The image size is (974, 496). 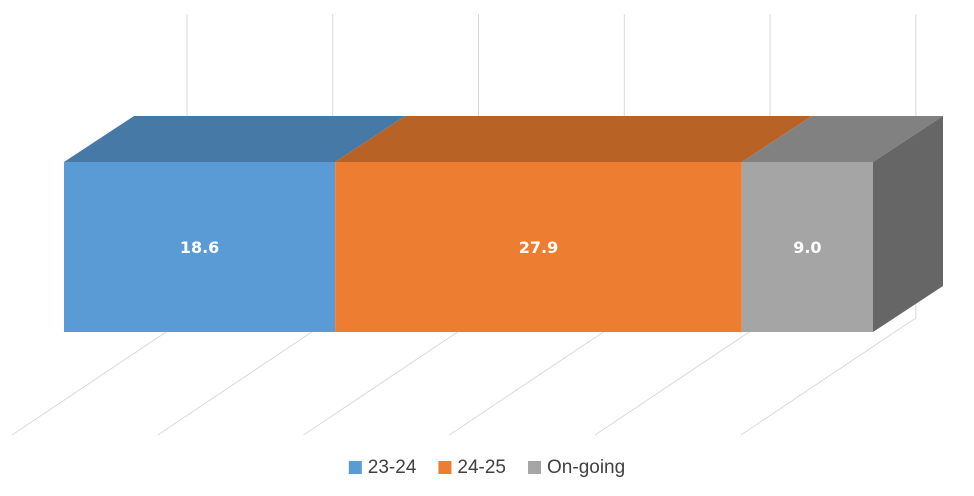 I want to click on data-label-23-24: 18.6, so click(x=199, y=247).